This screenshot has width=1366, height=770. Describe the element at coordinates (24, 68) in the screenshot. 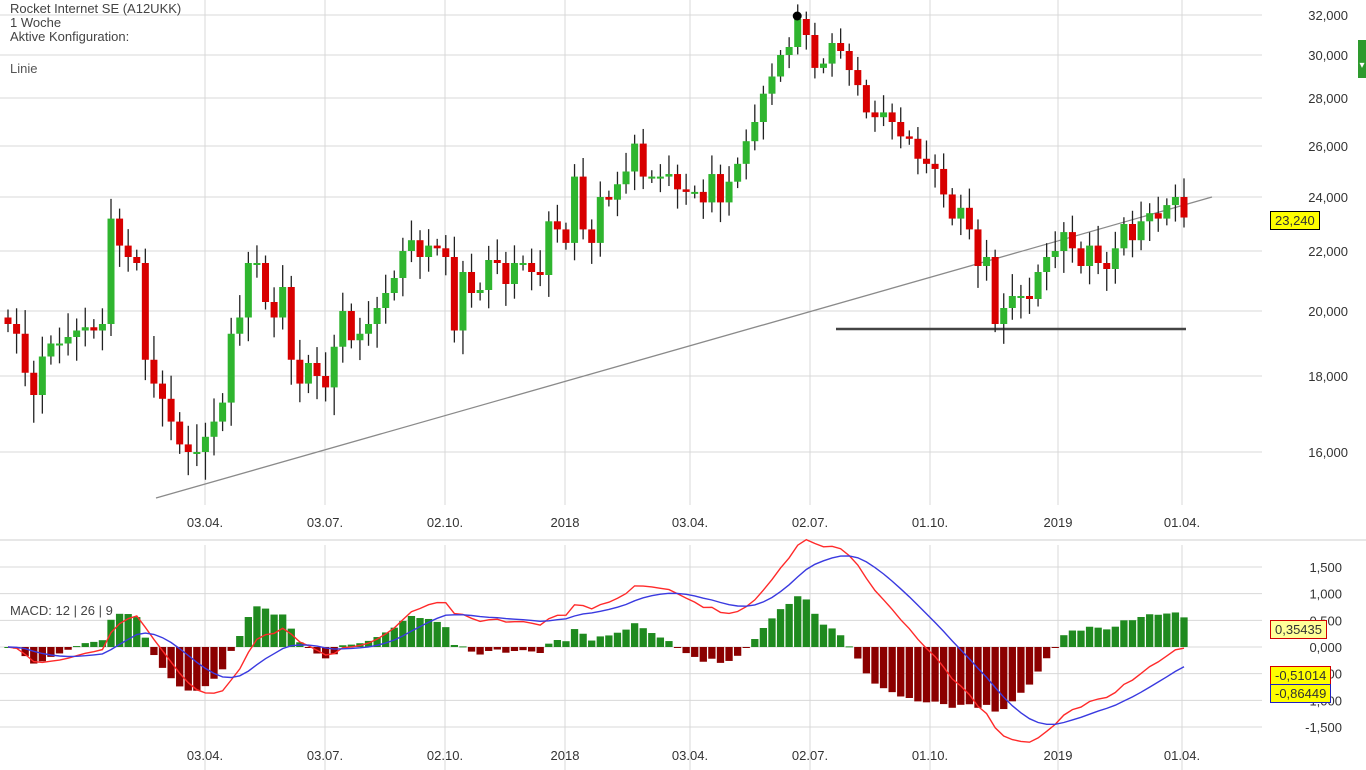

I see `chart-type-label: Linie` at that location.